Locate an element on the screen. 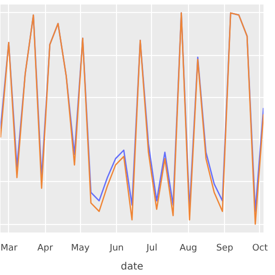 The width and height of the screenshot is (275, 275). x-tick-label: Oct is located at coordinates (260, 249).